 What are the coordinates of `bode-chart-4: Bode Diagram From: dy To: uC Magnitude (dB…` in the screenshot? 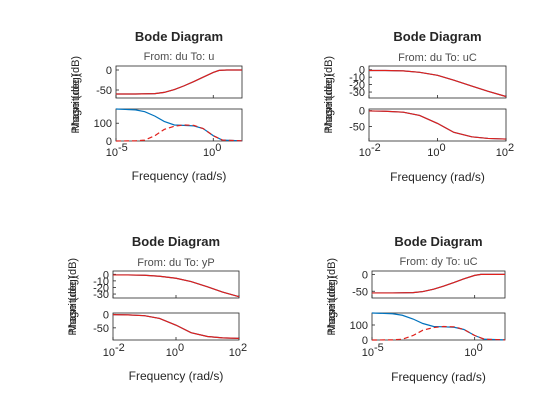 It's located at (416, 309).